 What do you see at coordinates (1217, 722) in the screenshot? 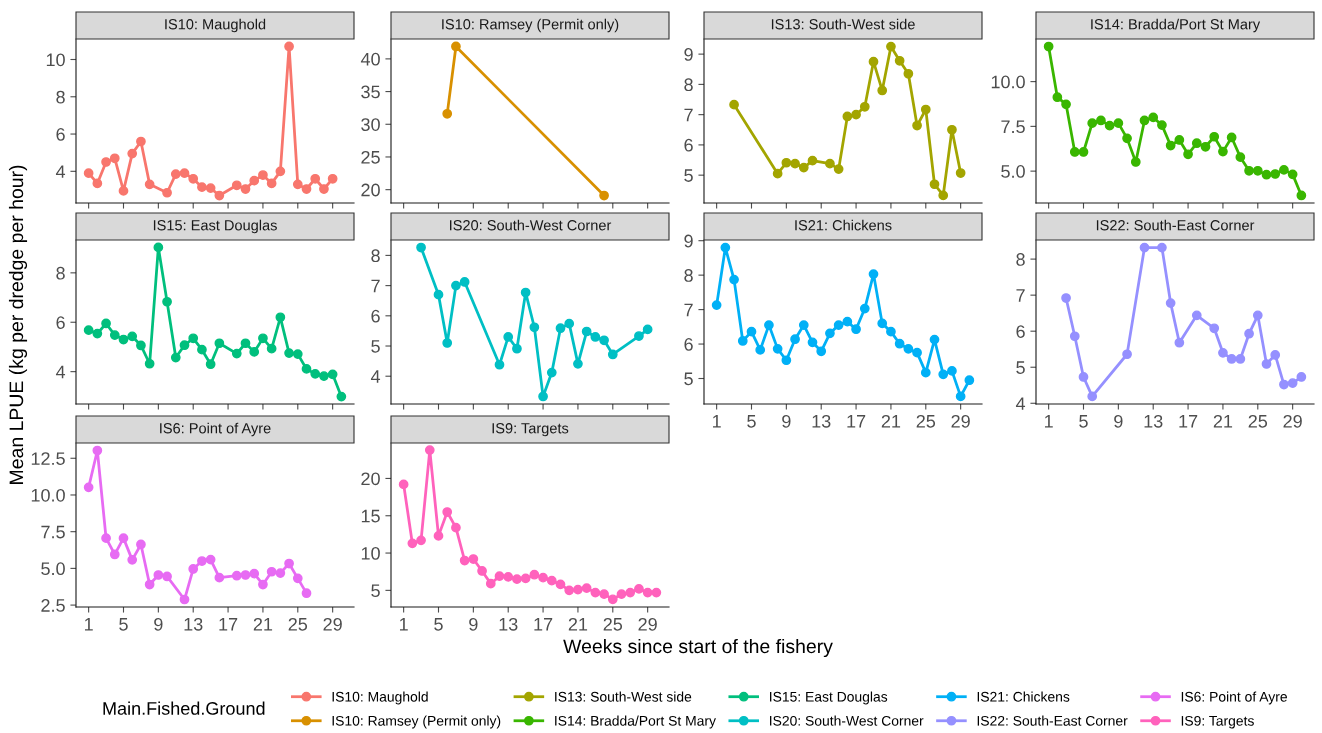
I see `legend-label: IS9: Targets` at bounding box center [1217, 722].